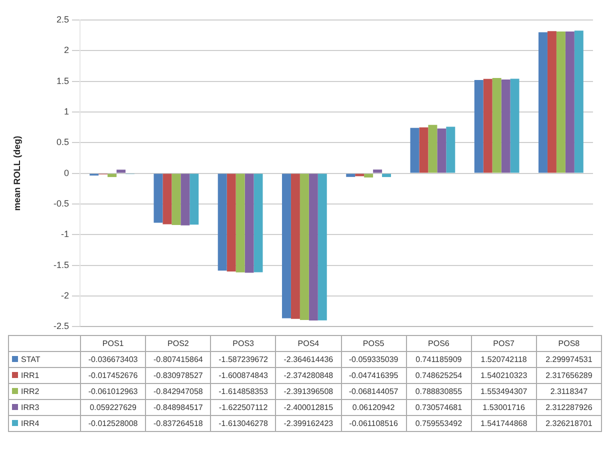  Describe the element at coordinates (373, 360) in the screenshot. I see `data-label: -0.059335039` at that location.